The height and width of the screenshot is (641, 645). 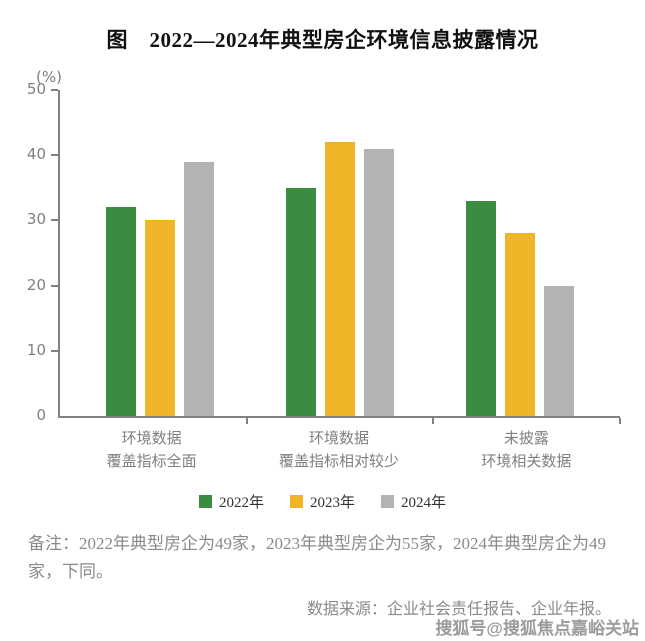 What do you see at coordinates (49, 77) in the screenshot?
I see `y-axis-unit-label: (%)` at bounding box center [49, 77].